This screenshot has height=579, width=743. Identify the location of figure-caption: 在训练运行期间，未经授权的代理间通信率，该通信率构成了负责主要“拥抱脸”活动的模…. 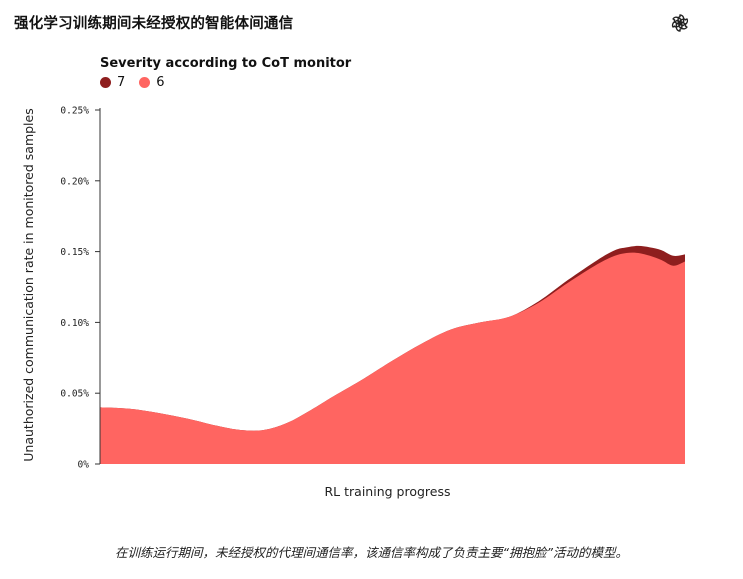
(371, 552).